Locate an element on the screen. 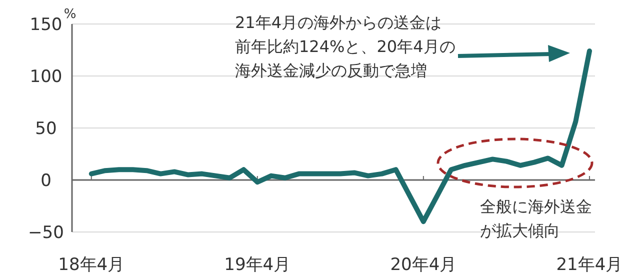  annotation: 21年4月の海外からの送金は前年比約124%と、20年4月の海外送金減少の反動で急増 is located at coordinates (345, 46).